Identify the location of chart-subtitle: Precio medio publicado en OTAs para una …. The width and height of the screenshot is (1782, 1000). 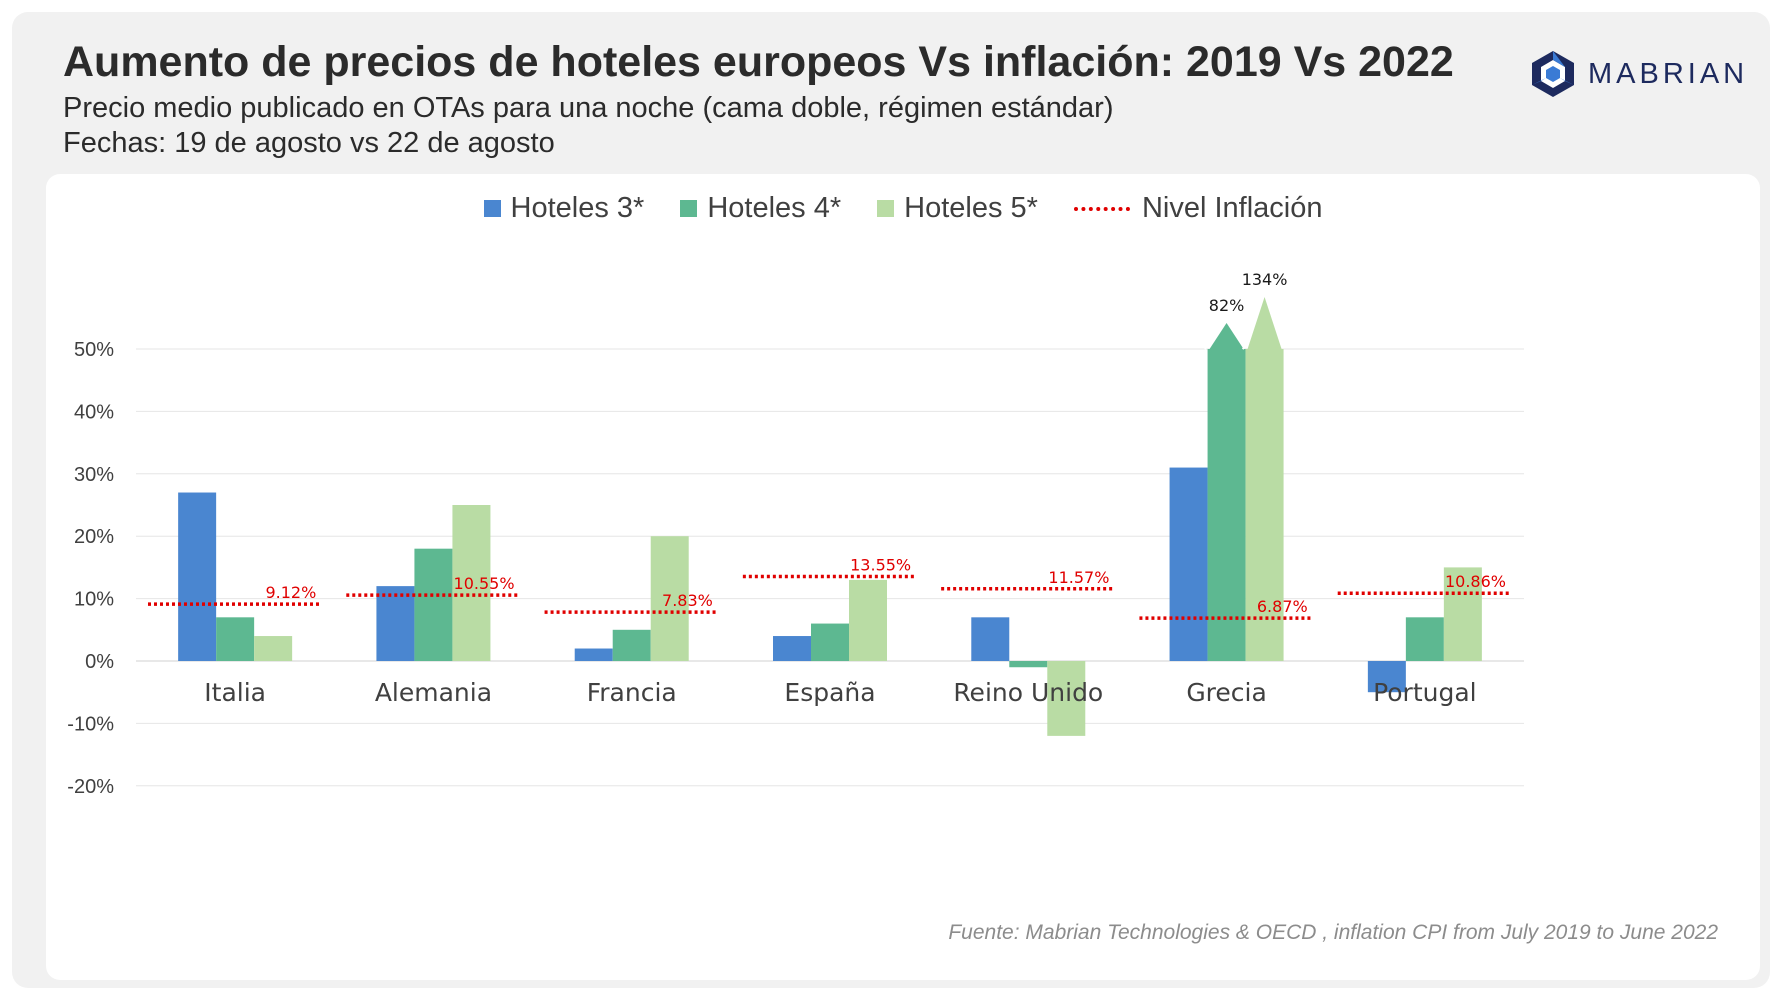
(588, 108).